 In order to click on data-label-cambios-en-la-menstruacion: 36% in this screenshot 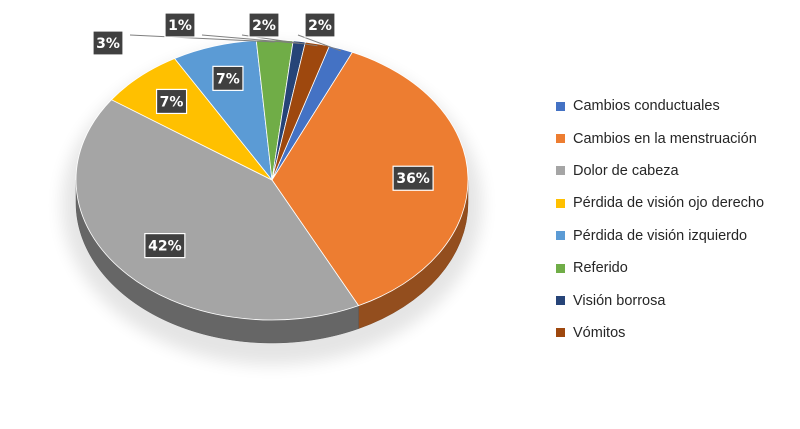, I will do `click(413, 178)`.